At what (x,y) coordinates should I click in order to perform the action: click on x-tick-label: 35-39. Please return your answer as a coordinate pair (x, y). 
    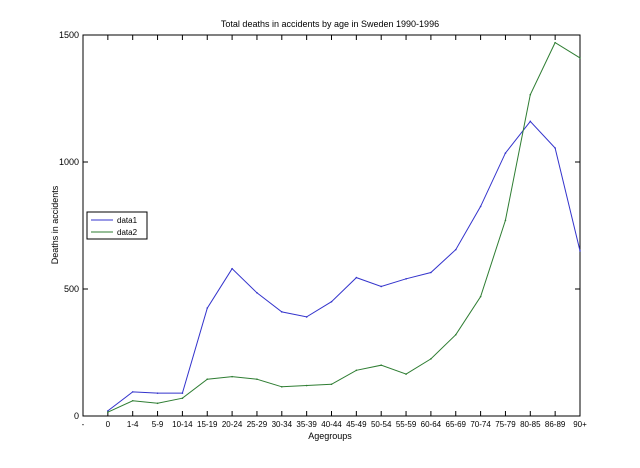
    Looking at the image, I should click on (306, 424).